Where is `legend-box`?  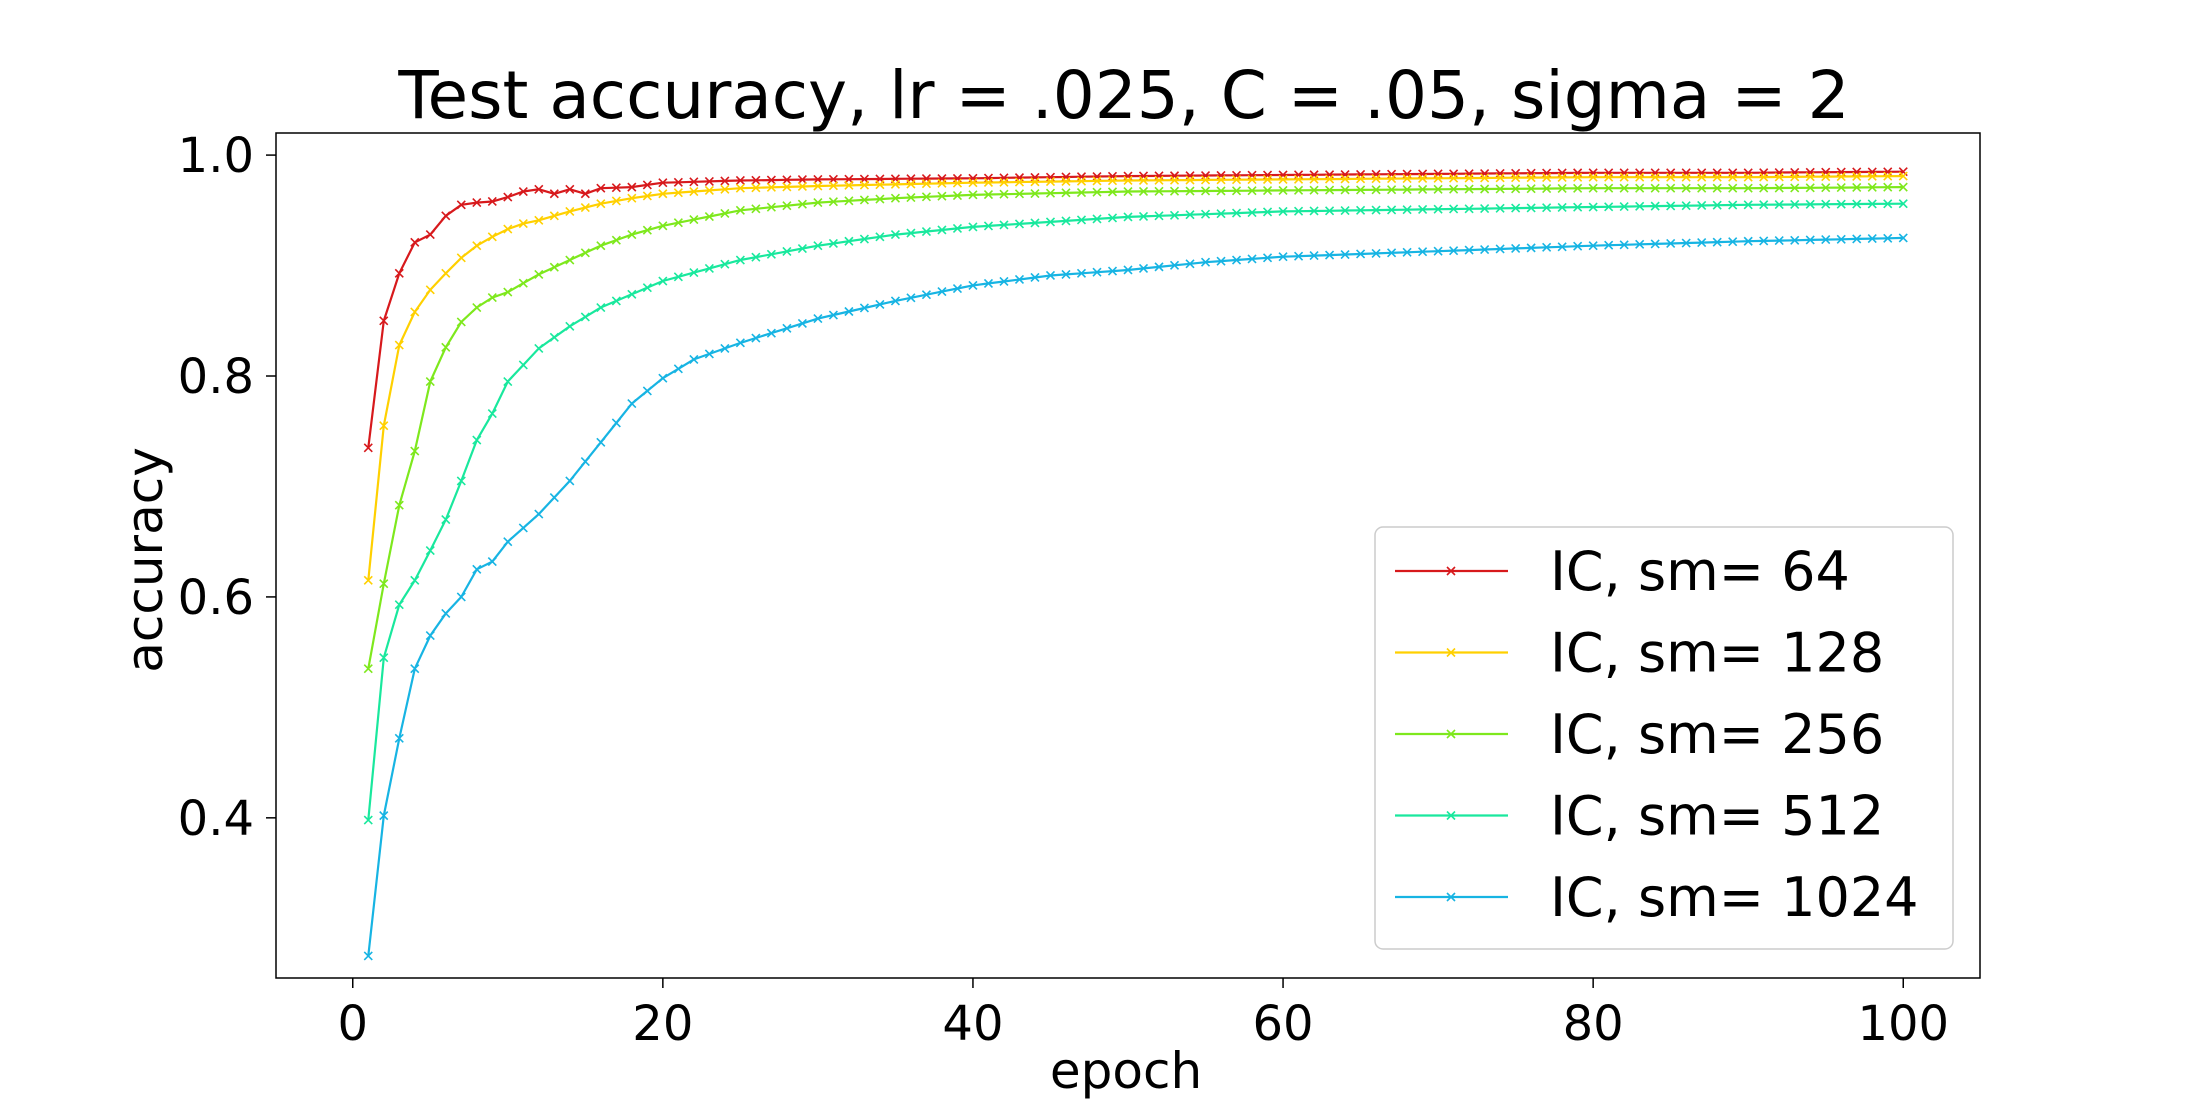
legend-box is located at coordinates (1664, 738).